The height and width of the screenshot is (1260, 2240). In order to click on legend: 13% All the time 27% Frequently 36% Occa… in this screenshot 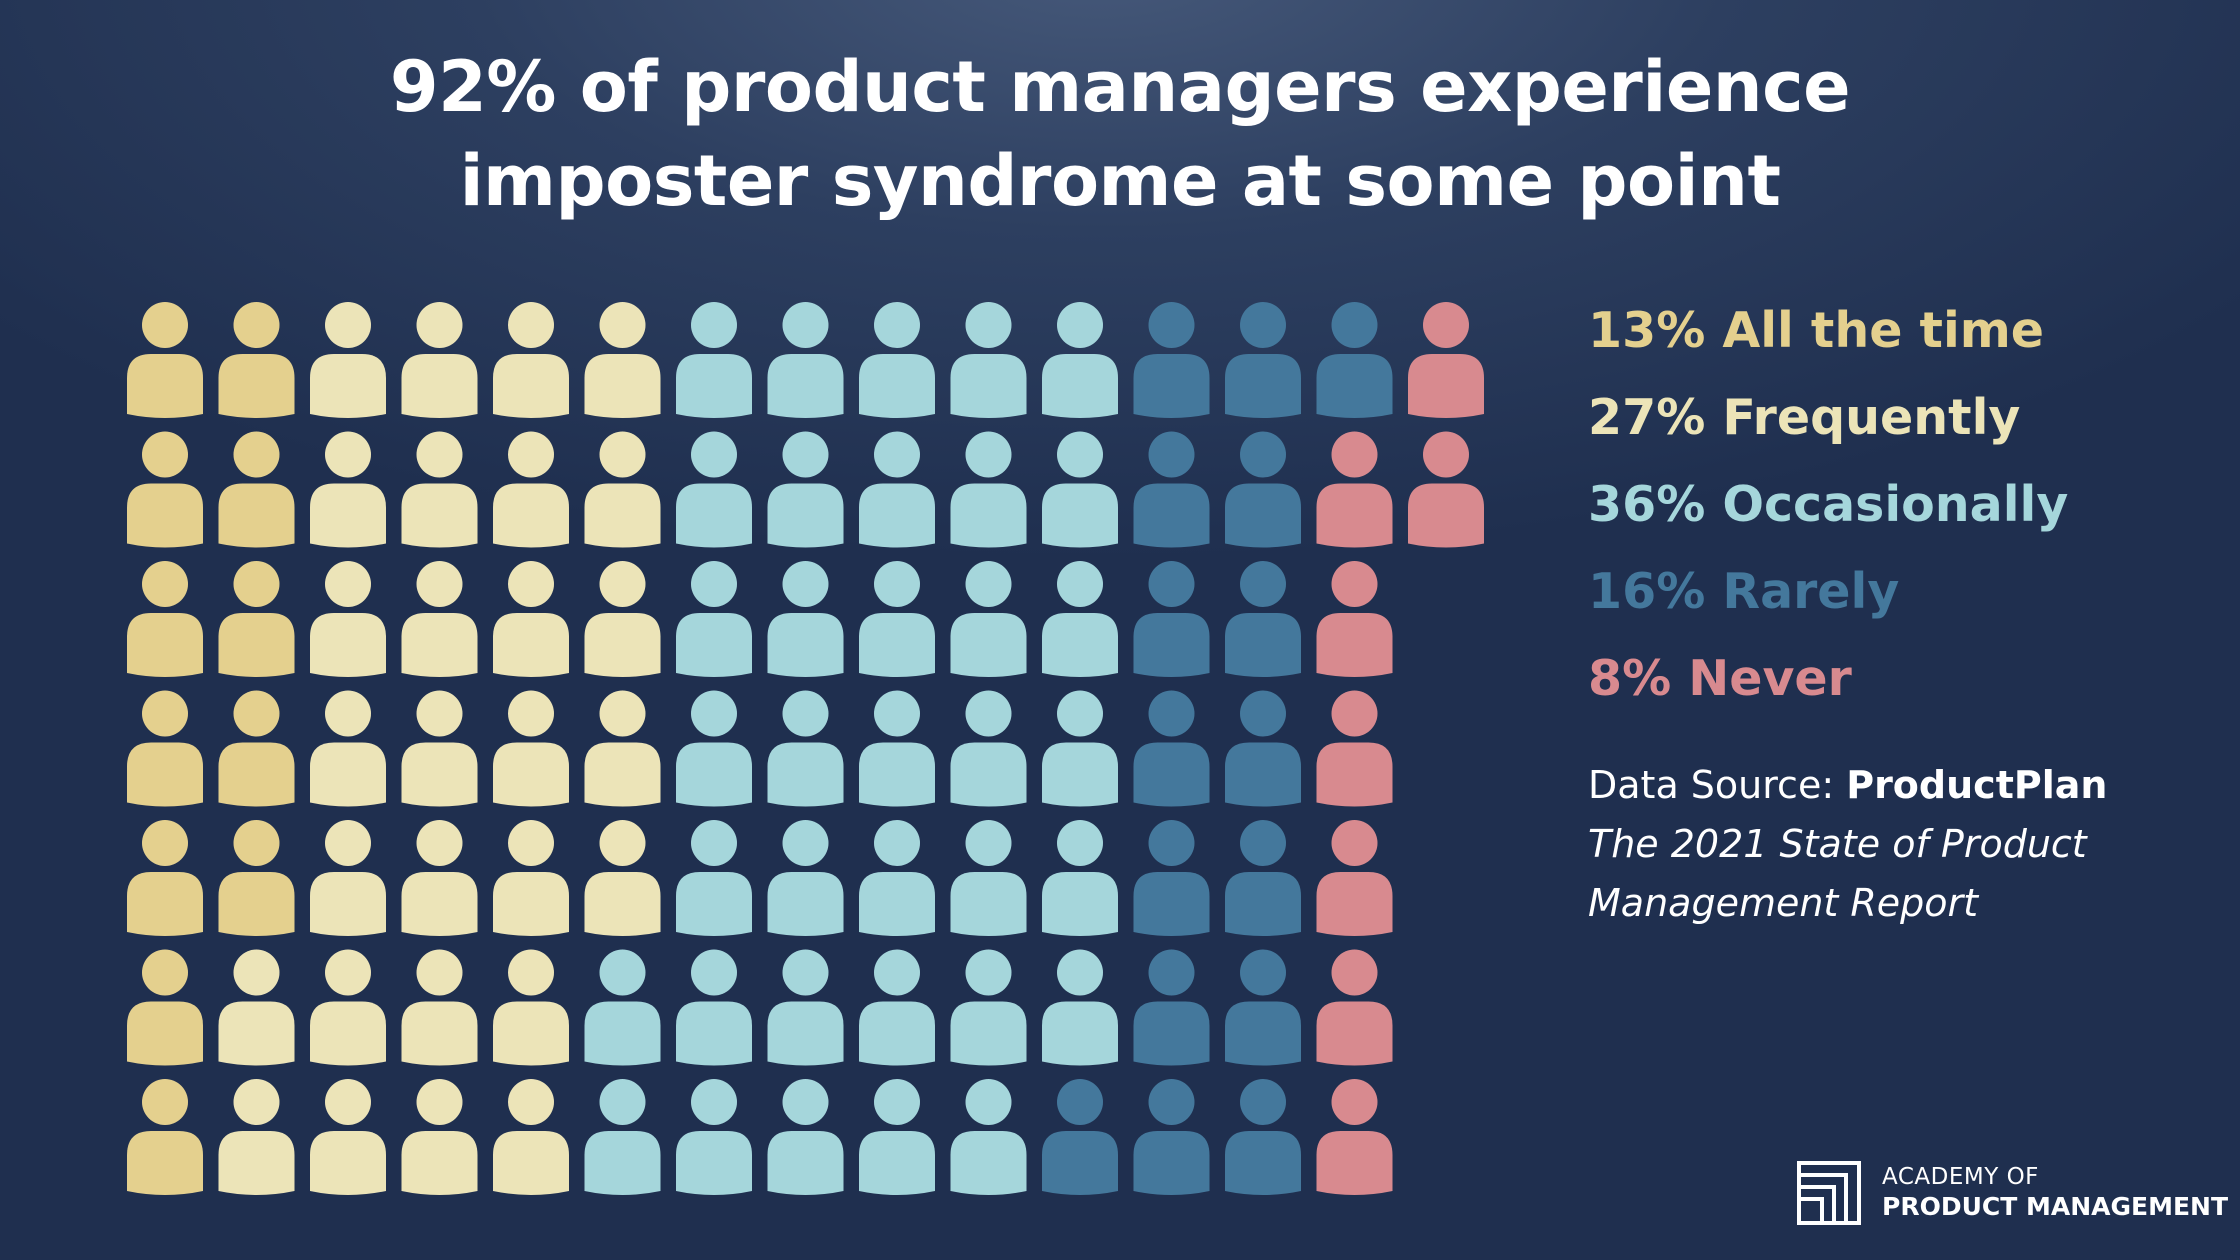, I will do `click(1828, 513)`.